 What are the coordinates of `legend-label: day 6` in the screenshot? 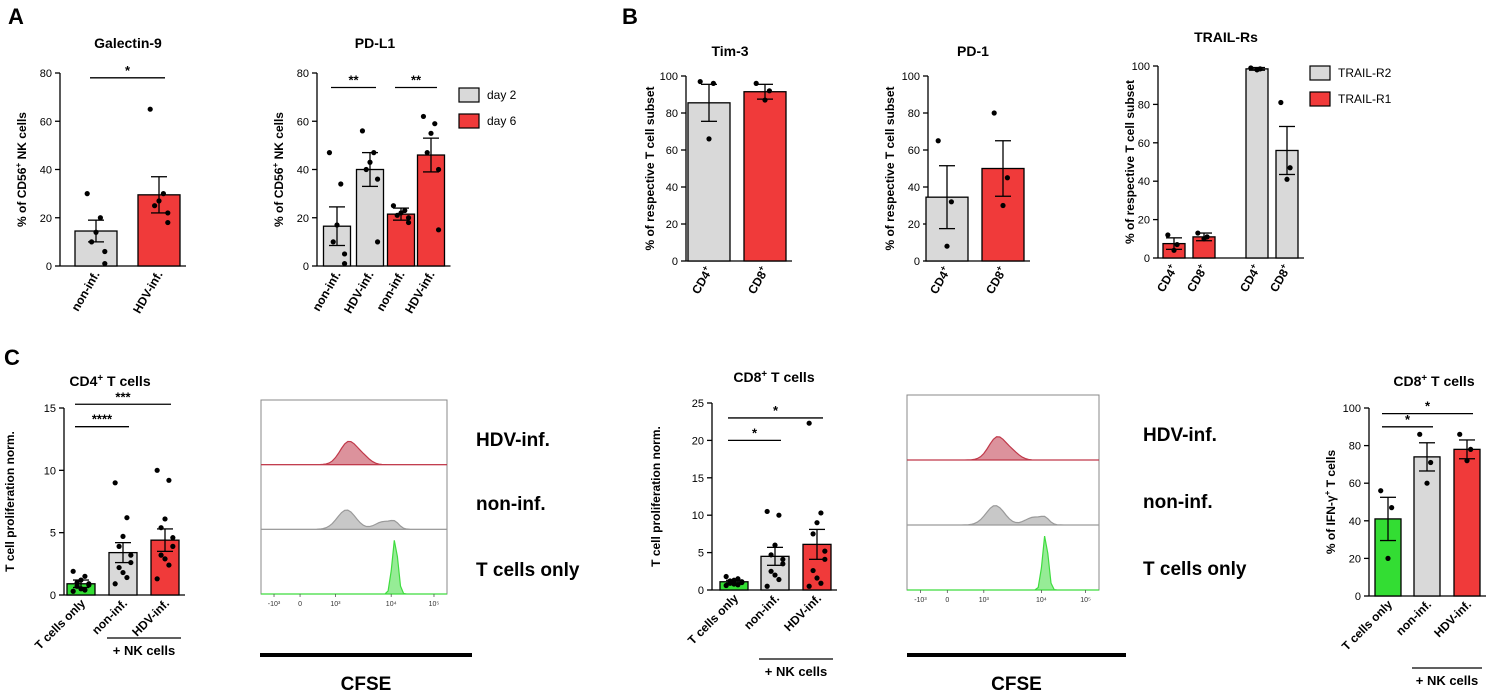 It's located at (502, 121).